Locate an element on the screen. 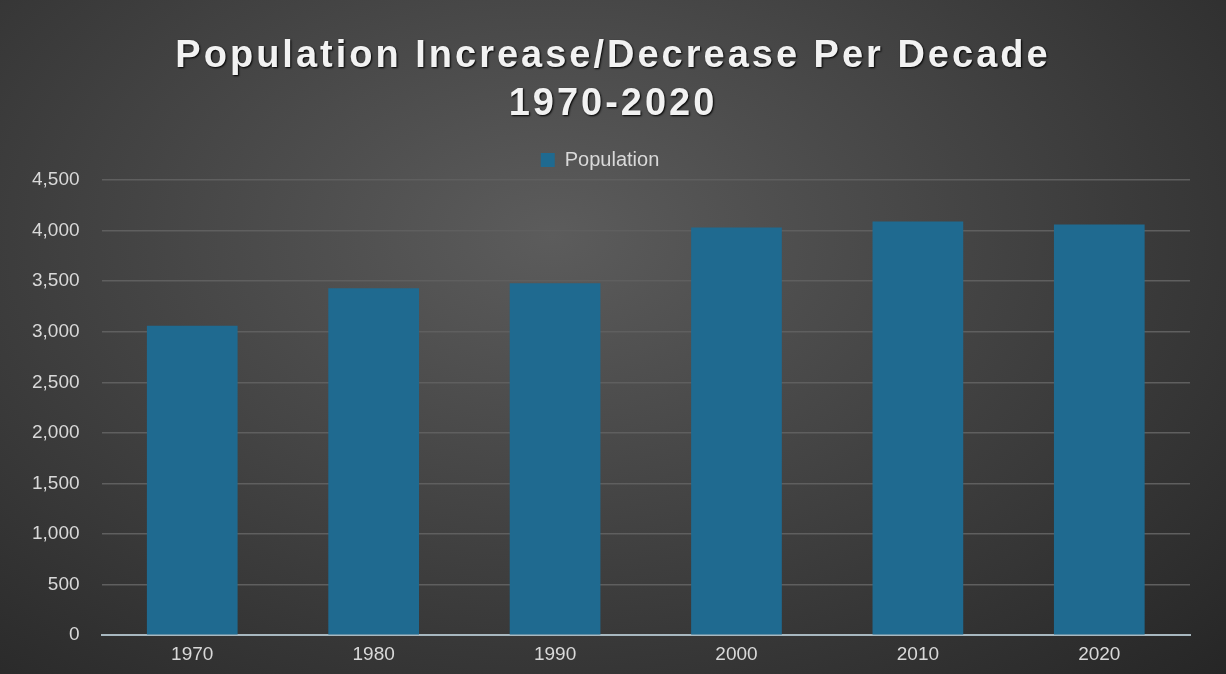 The image size is (1226, 674). y-tick-label: 4,000 is located at coordinates (56, 229).